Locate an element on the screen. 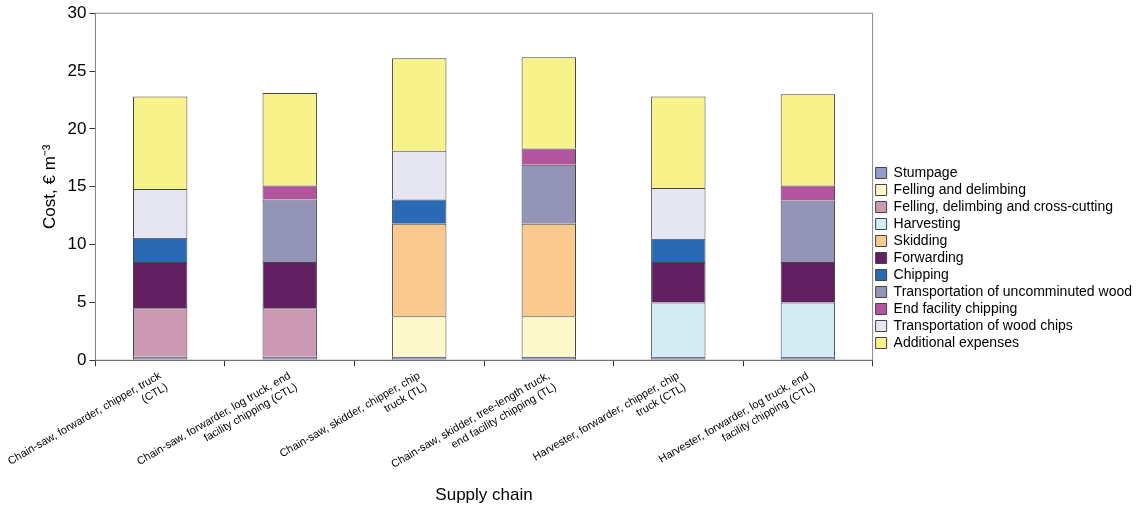  legend-label: Stumpage is located at coordinates (925, 171).